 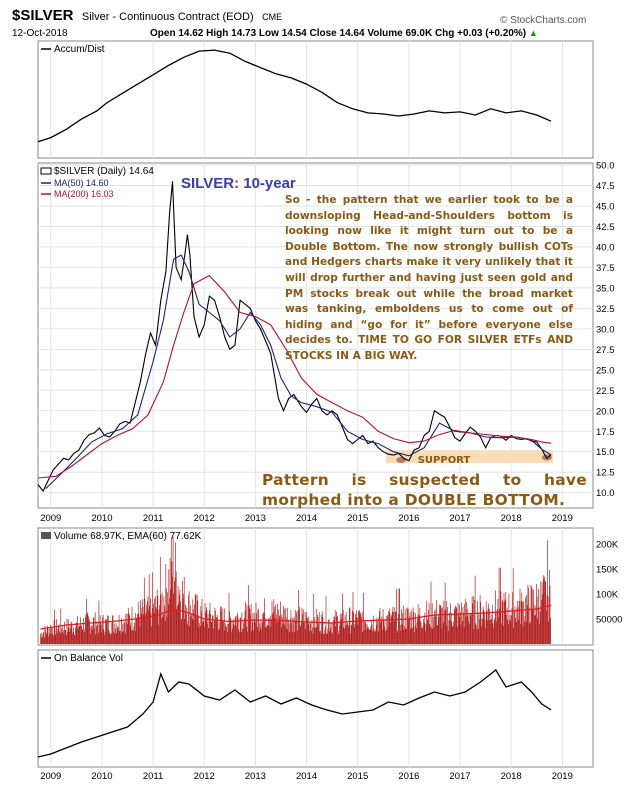 I want to click on price-tick-label: 12.5, so click(x=605, y=473).